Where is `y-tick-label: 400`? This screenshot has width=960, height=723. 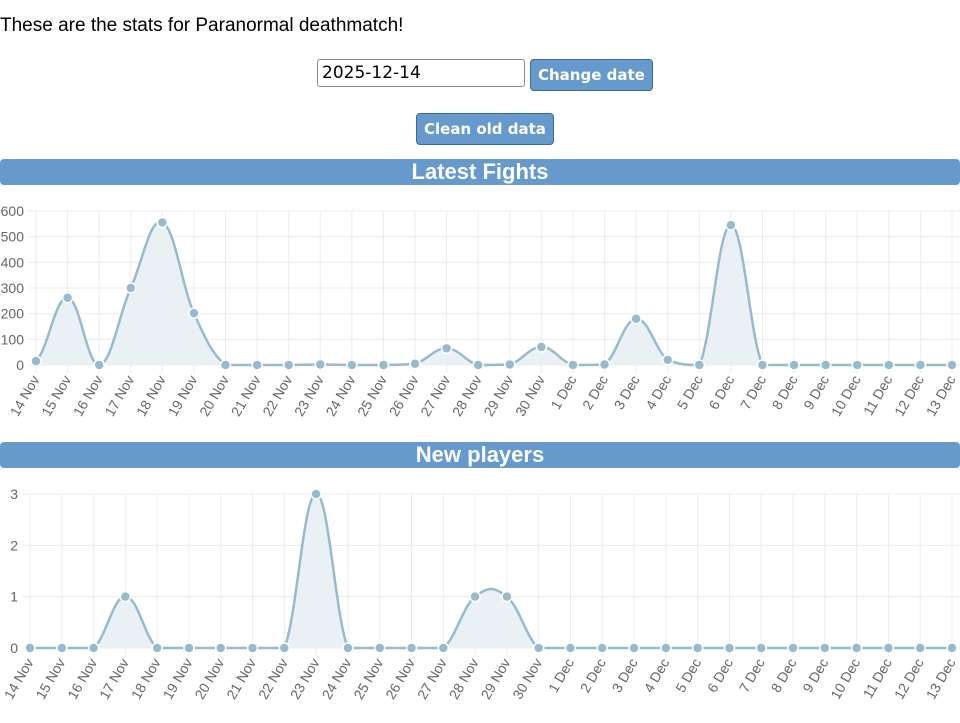 y-tick-label: 400 is located at coordinates (13, 262).